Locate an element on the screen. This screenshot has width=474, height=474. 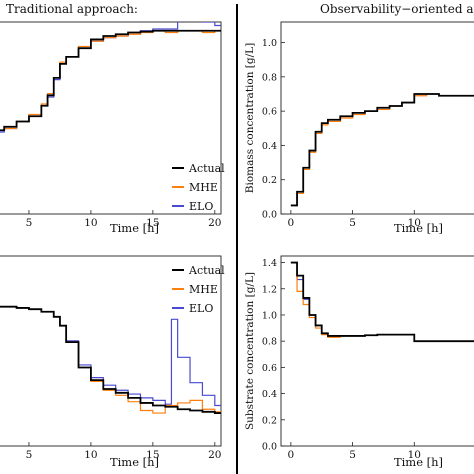
y-axis-label: Biomass concentration [g/L] is located at coordinates (250, 118).